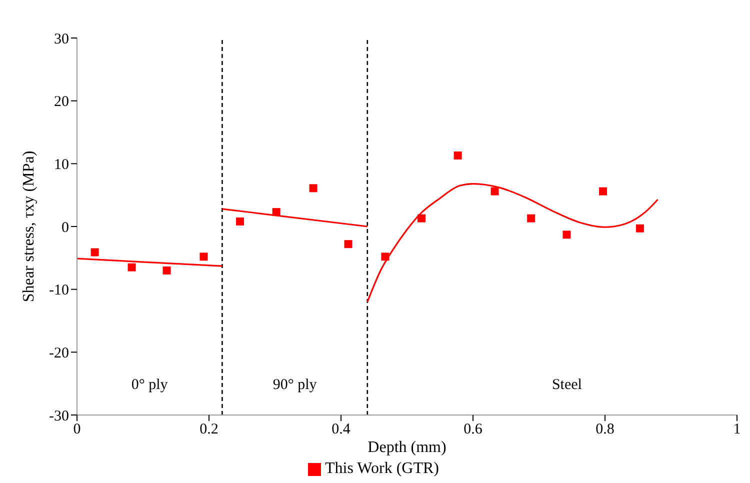  What do you see at coordinates (59, 290) in the screenshot?
I see `y-tick-label: -10` at bounding box center [59, 290].